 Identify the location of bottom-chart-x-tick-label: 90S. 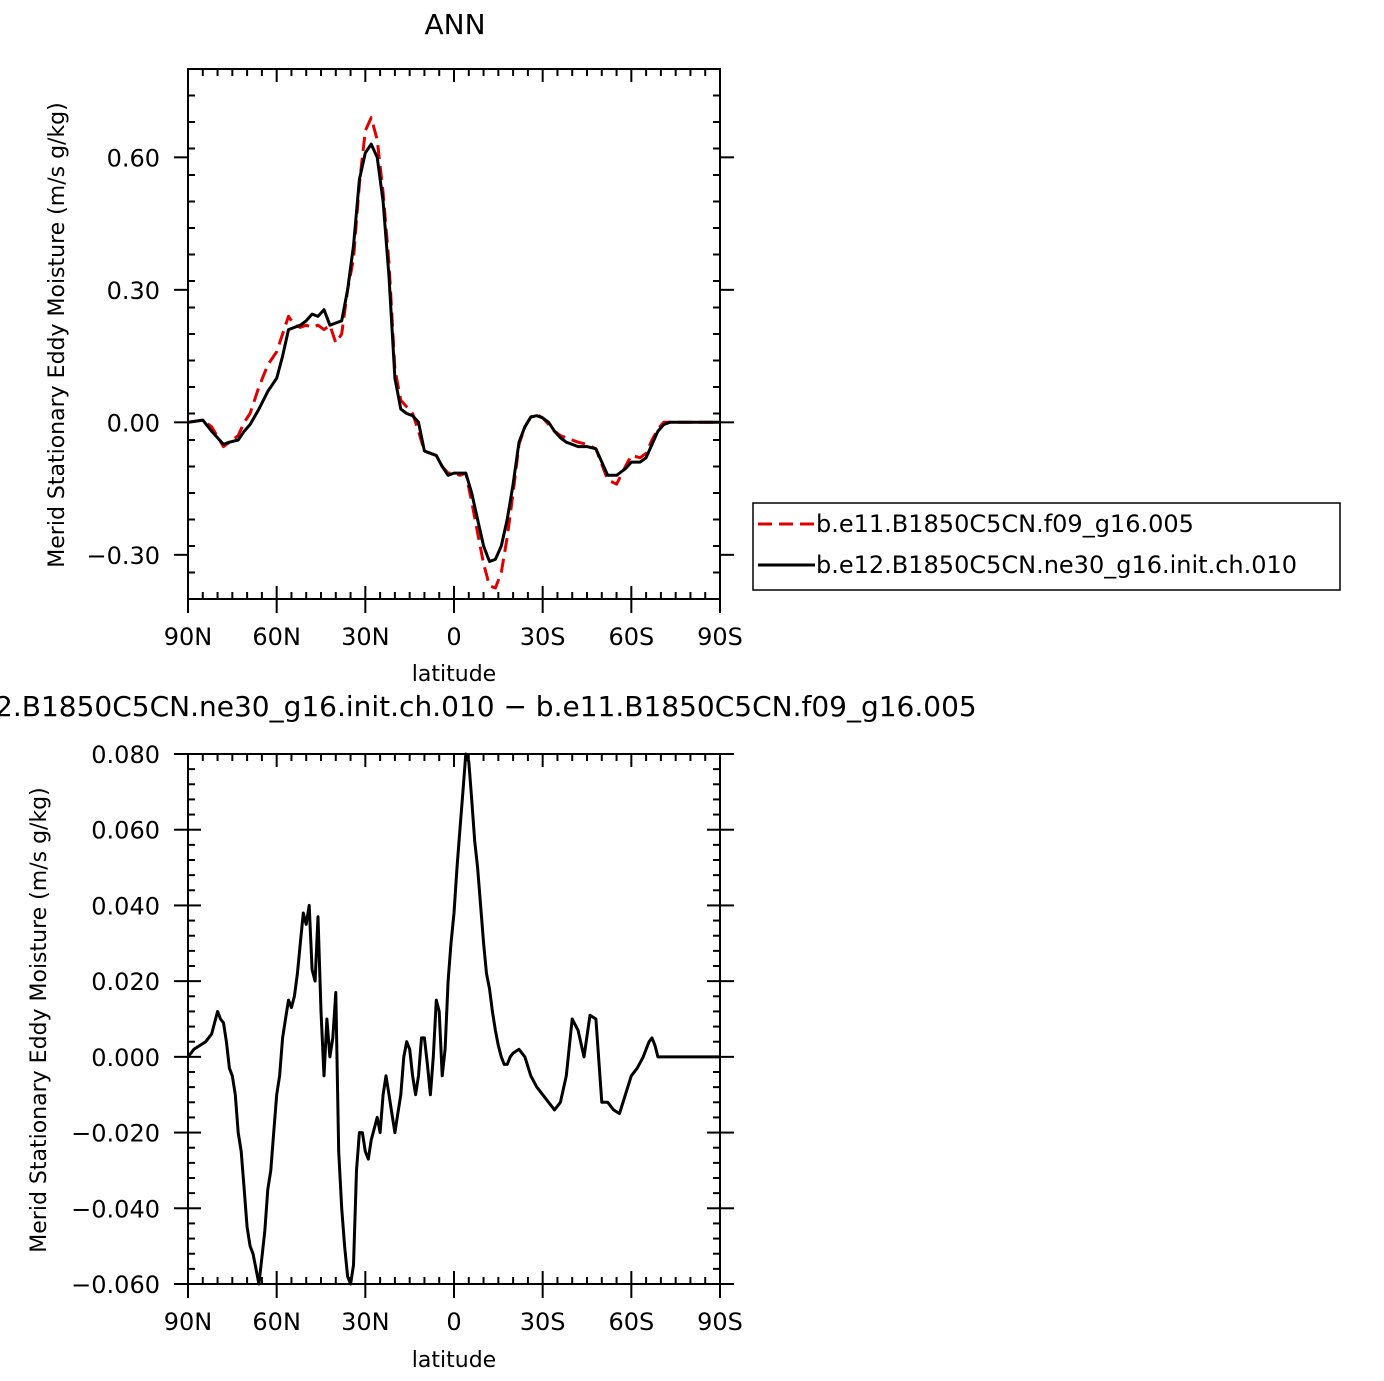
(720, 1322).